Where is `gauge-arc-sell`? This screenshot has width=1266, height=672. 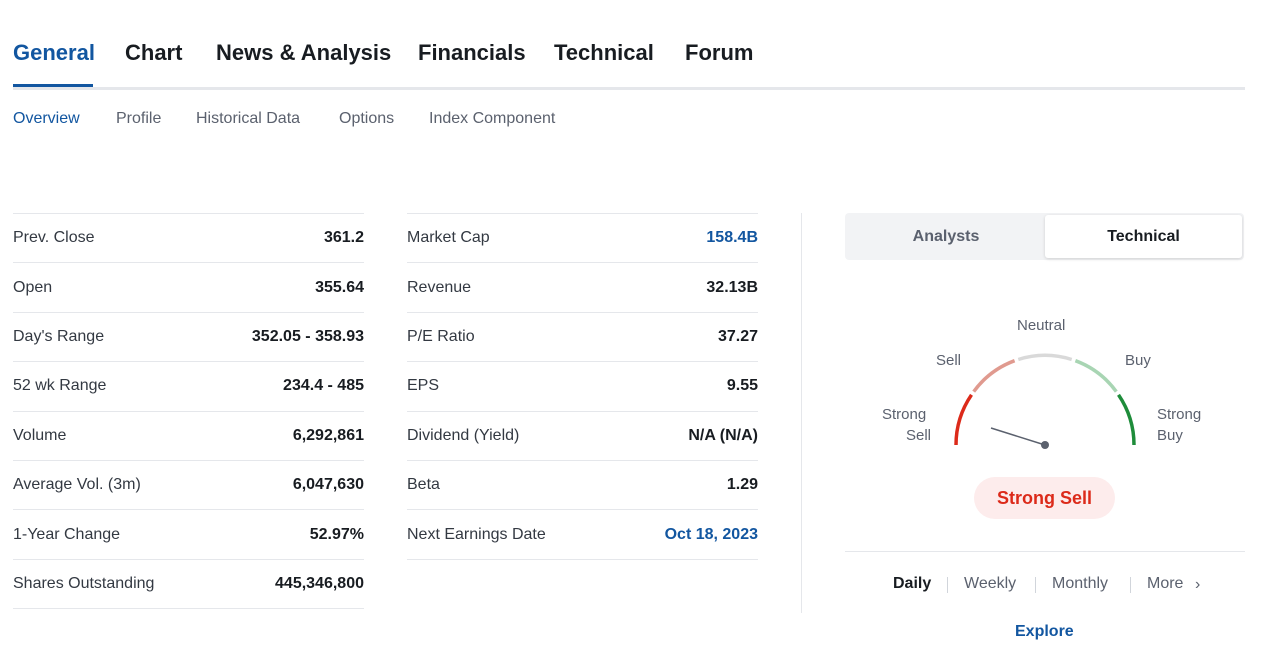 gauge-arc-sell is located at coordinates (994, 376).